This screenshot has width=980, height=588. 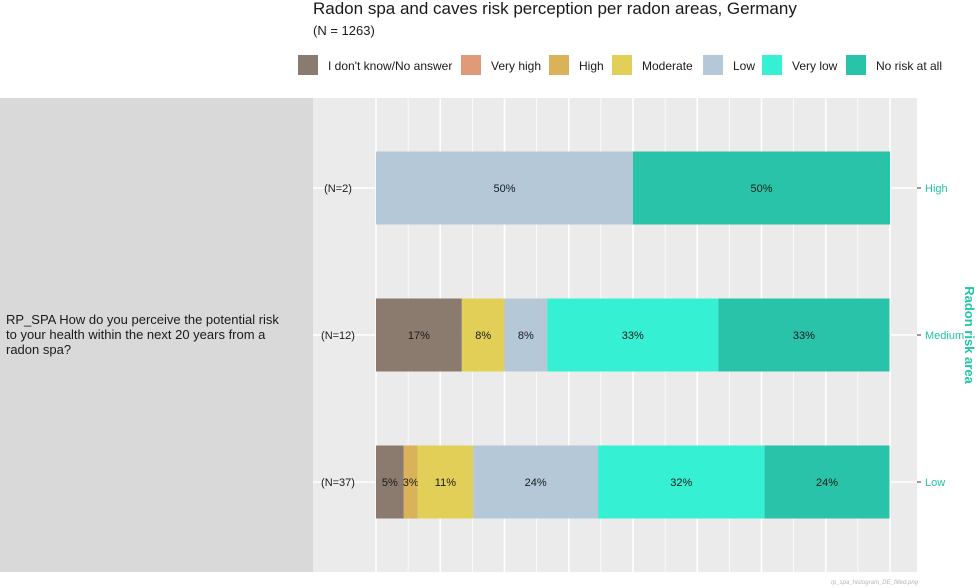 What do you see at coordinates (344, 30) in the screenshot?
I see `chart-subtitle: (N = 1263)` at bounding box center [344, 30].